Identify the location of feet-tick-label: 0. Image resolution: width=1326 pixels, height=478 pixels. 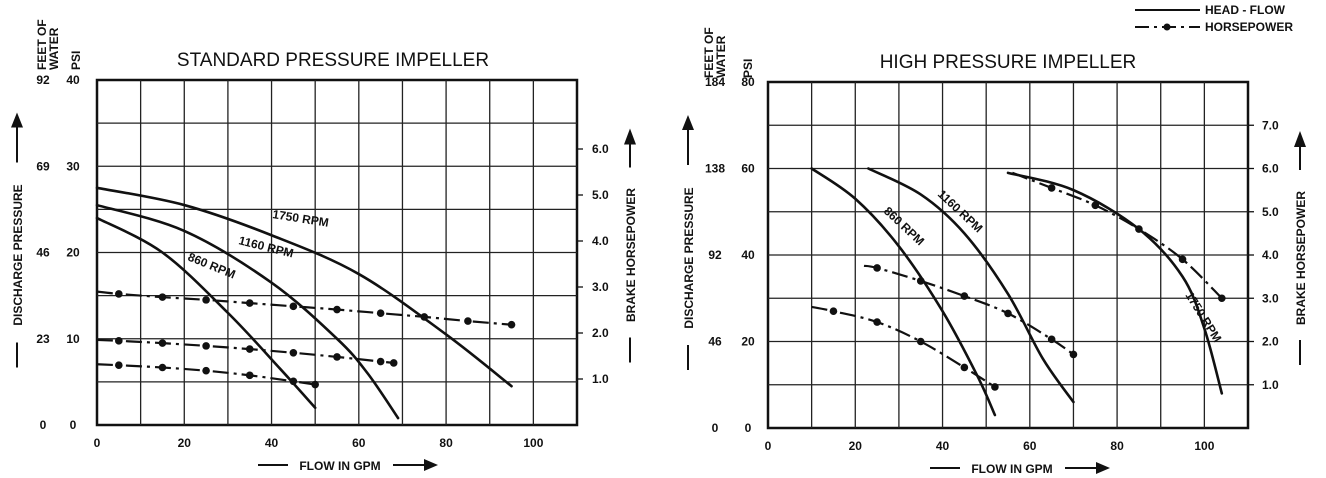
(715, 428).